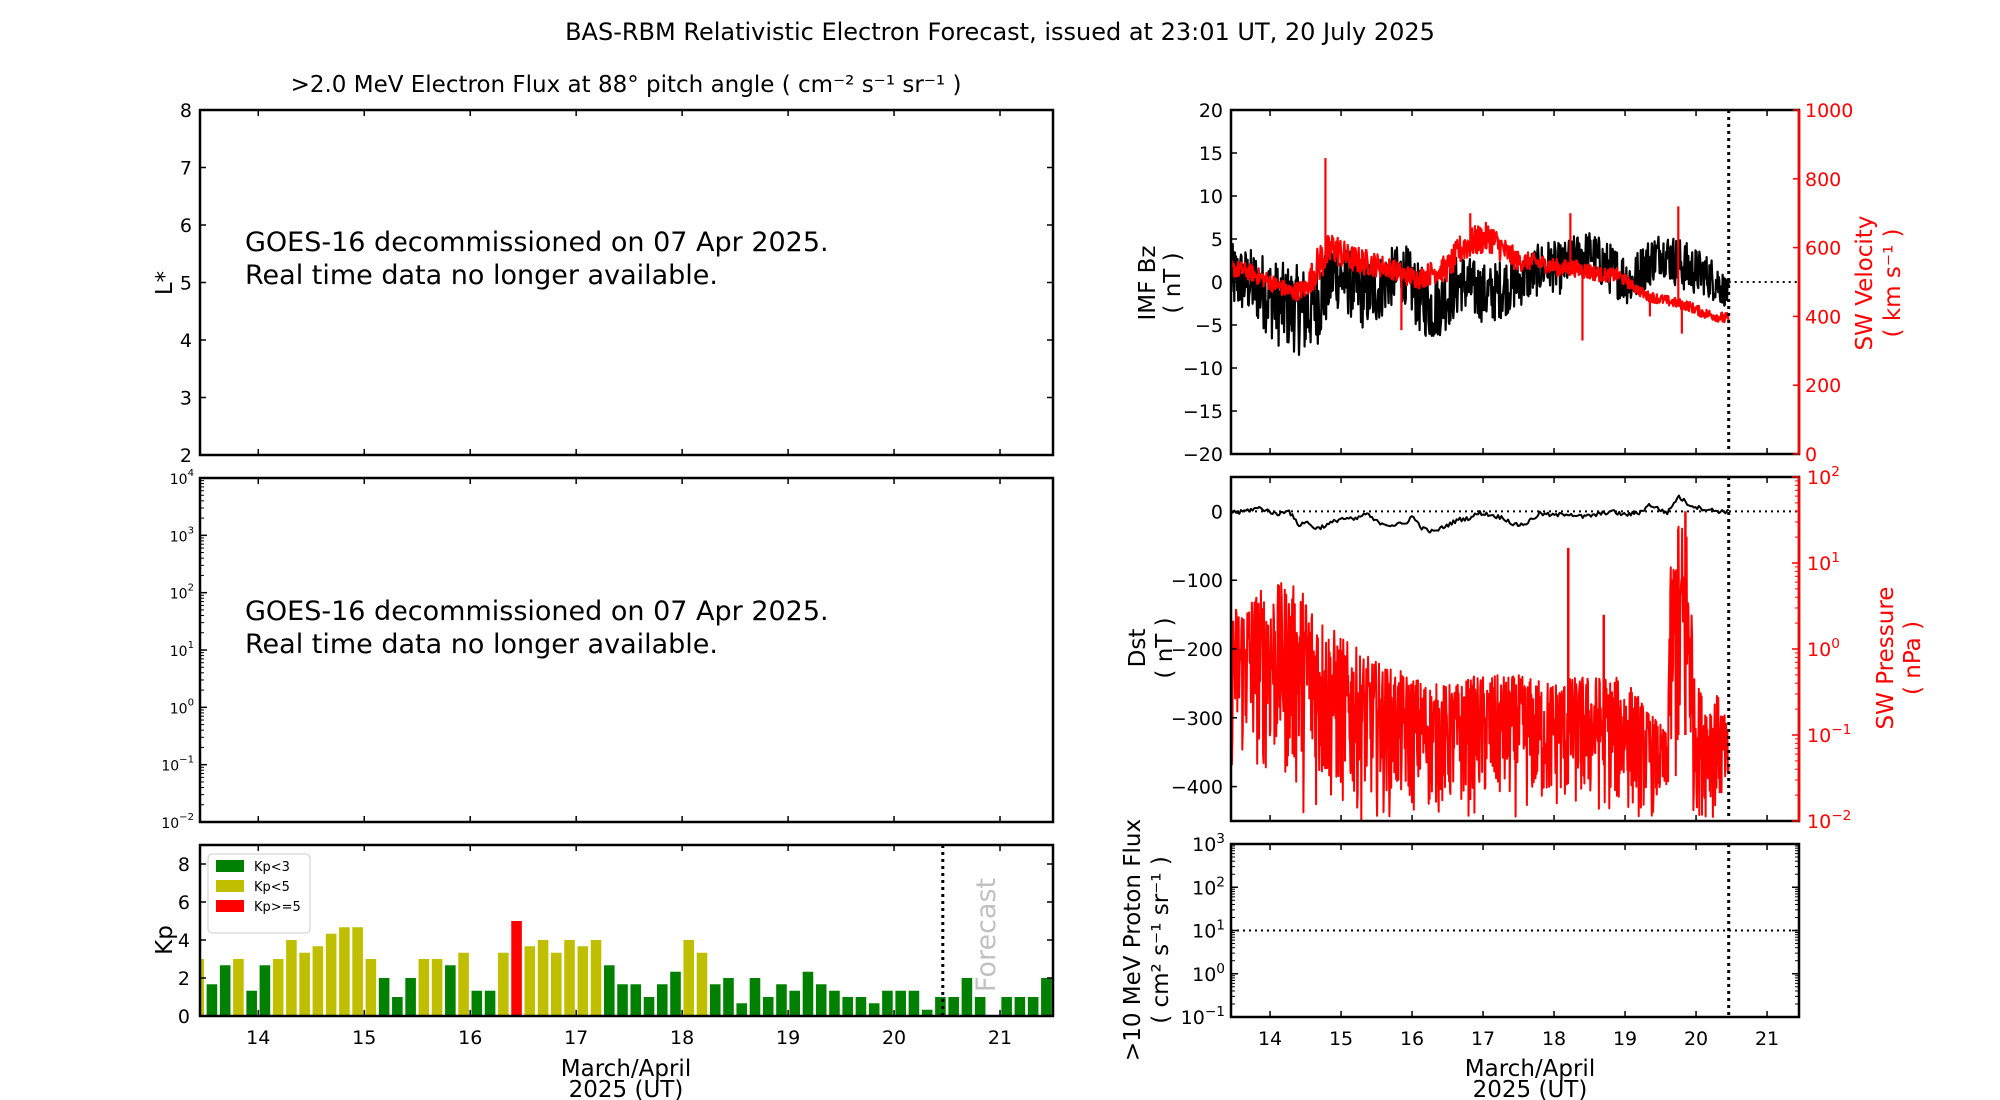 The image size is (2000, 1100). Describe the element at coordinates (1829, 734) in the screenshot. I see `y2-tick-label: 10⁻¹` at that location.